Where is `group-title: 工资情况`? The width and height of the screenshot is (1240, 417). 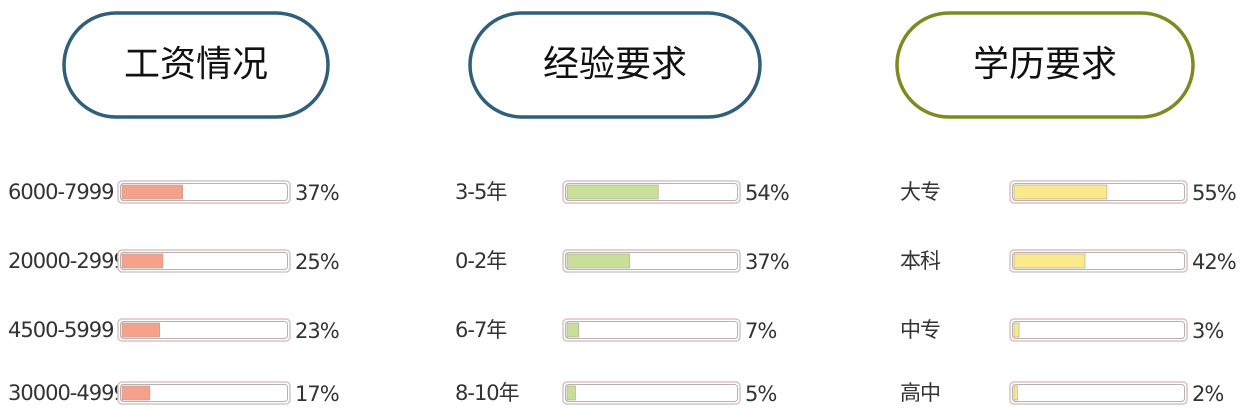
group-title: 工资情况 is located at coordinates (196, 64).